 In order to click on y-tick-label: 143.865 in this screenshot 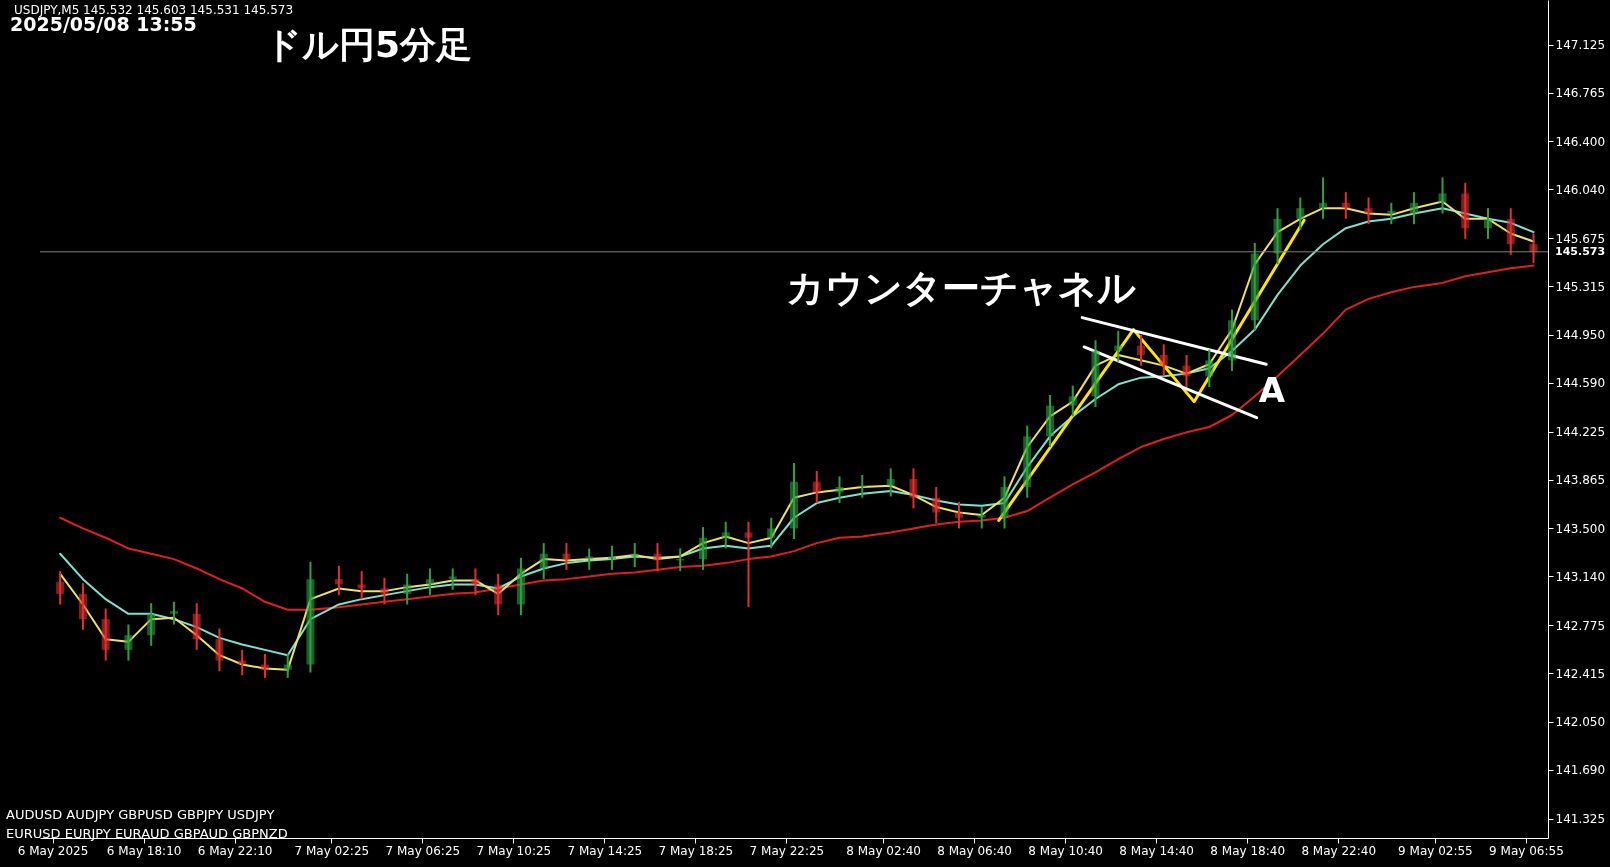, I will do `click(1580, 480)`.